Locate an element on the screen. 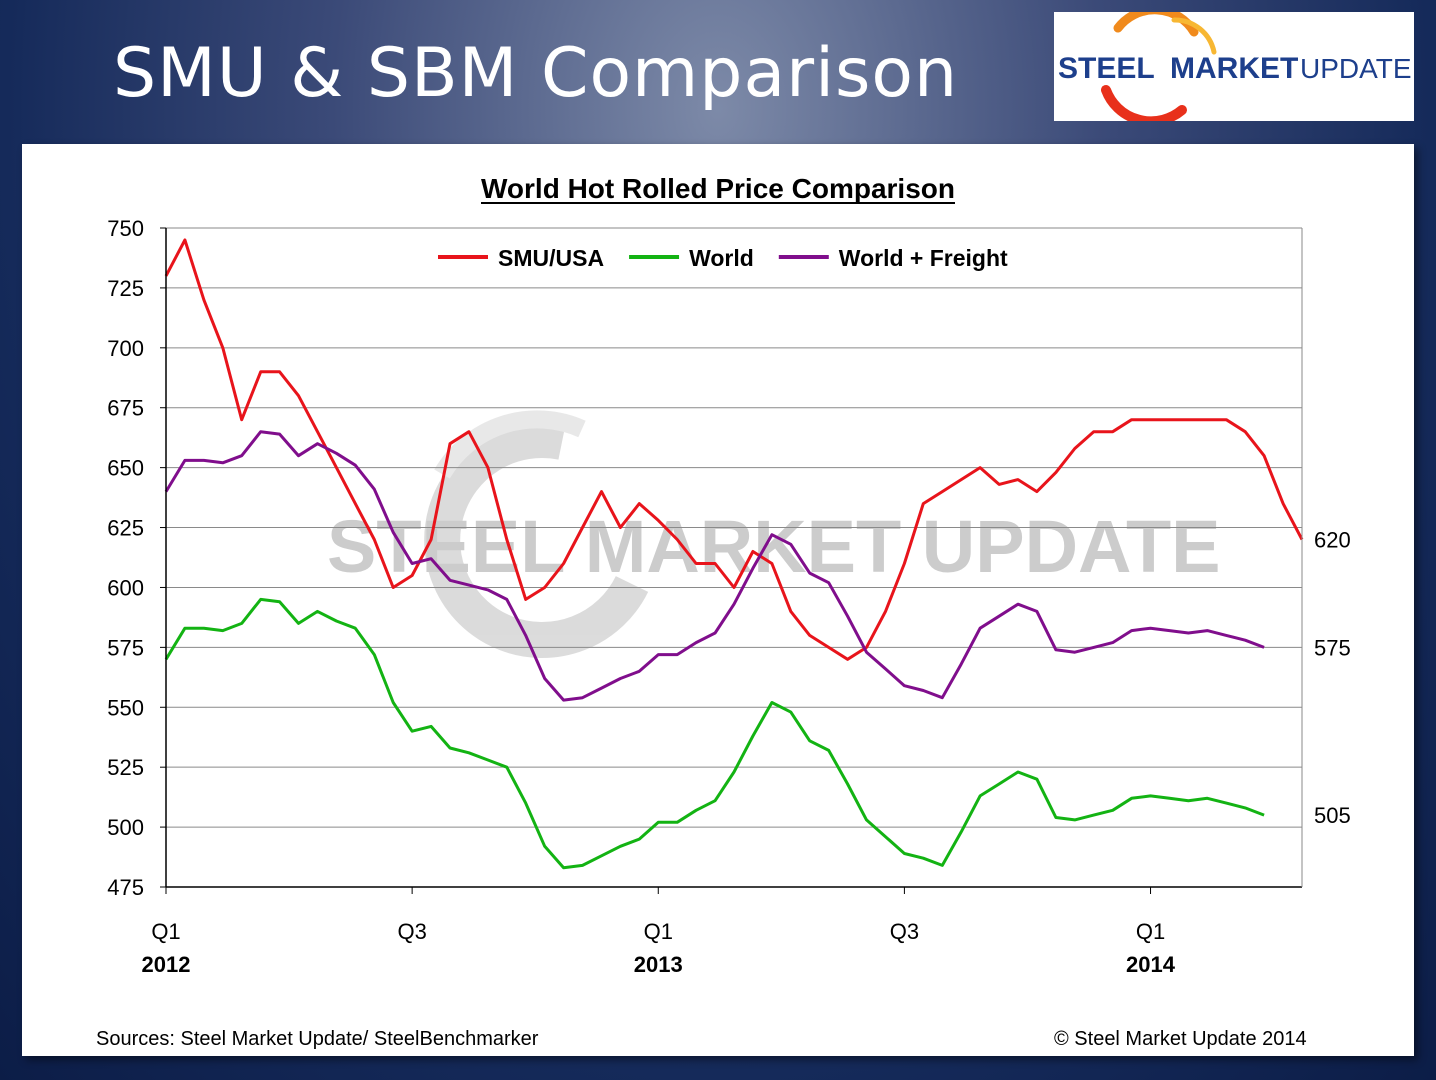 This screenshot has width=1436, height=1080. y-tick-label: 750 is located at coordinates (125, 228).